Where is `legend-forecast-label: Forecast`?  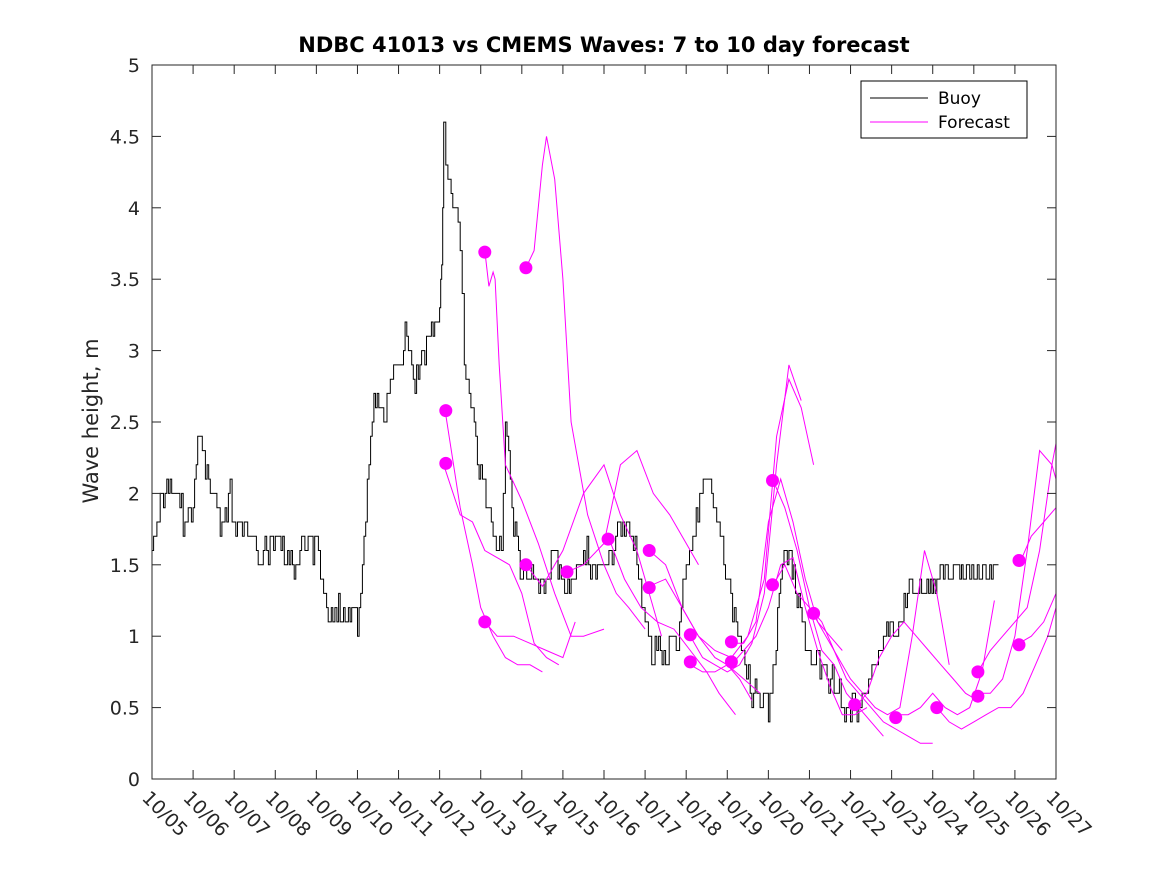 legend-forecast-label: Forecast is located at coordinates (974, 123).